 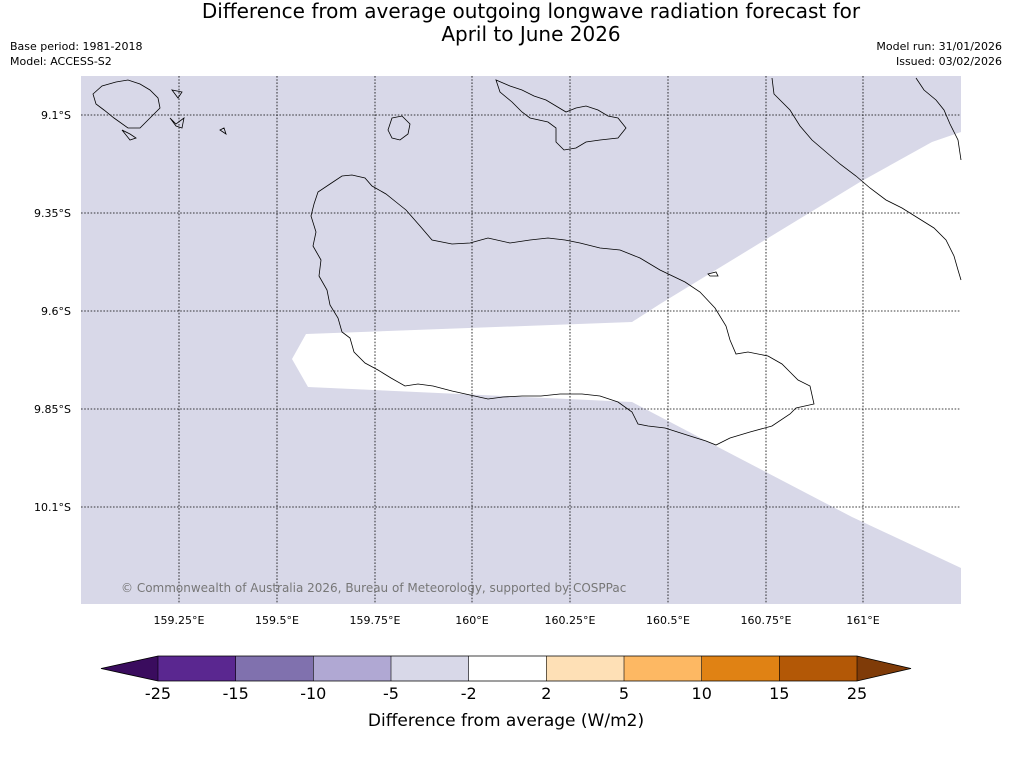 What do you see at coordinates (766, 620) in the screenshot?
I see `lon-label: 160.75°E` at bounding box center [766, 620].